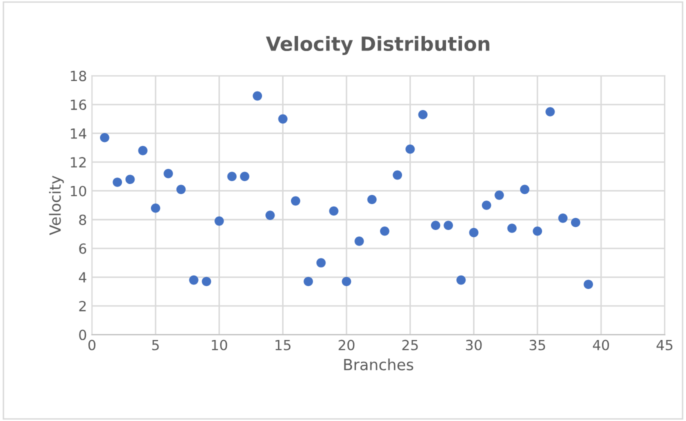 The height and width of the screenshot is (421, 686). What do you see at coordinates (220, 345) in the screenshot?
I see `x-tick-label: 10` at bounding box center [220, 345].